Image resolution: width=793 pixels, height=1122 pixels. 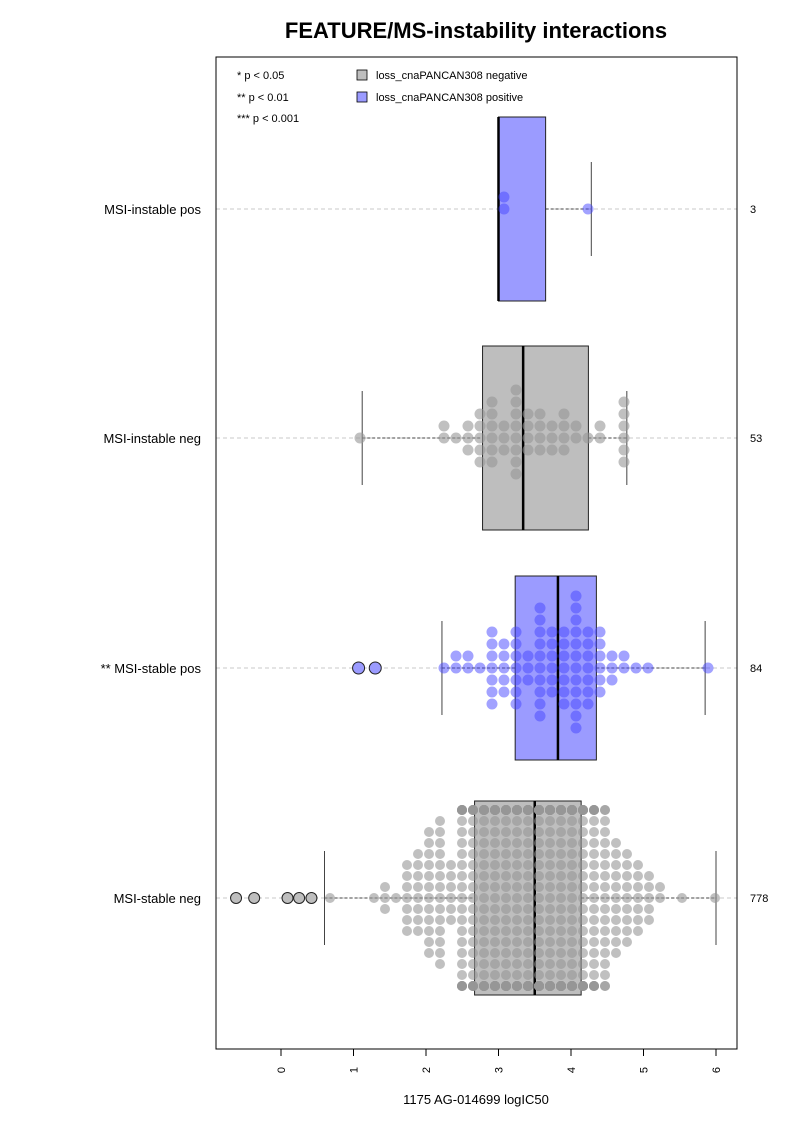 What do you see at coordinates (759, 899) in the screenshot?
I see `count-msi-stable-neg: 778` at bounding box center [759, 899].